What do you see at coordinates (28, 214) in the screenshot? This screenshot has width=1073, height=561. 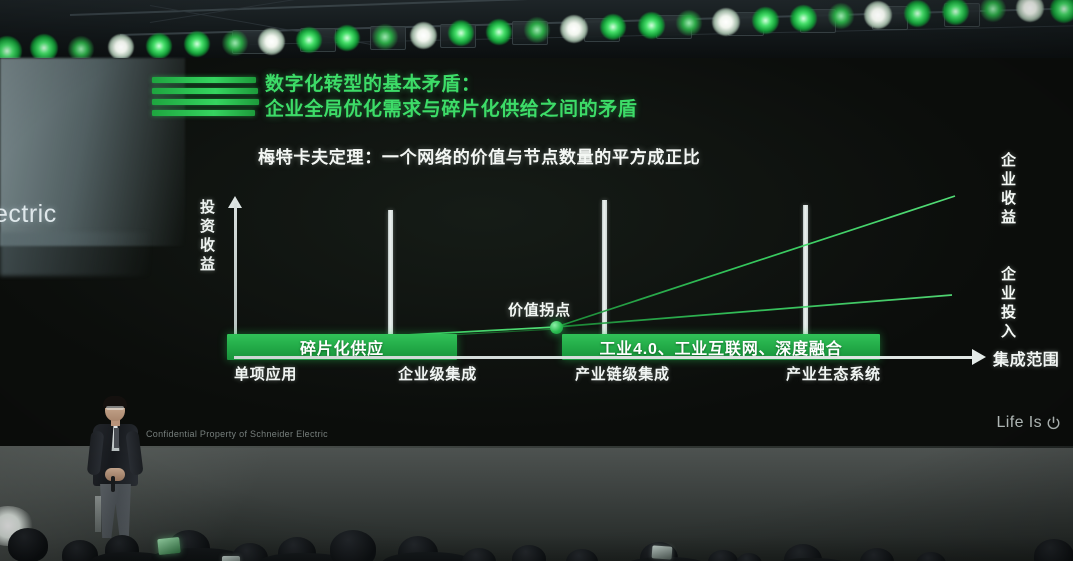 I see `partial-brand-text: ectric` at bounding box center [28, 214].